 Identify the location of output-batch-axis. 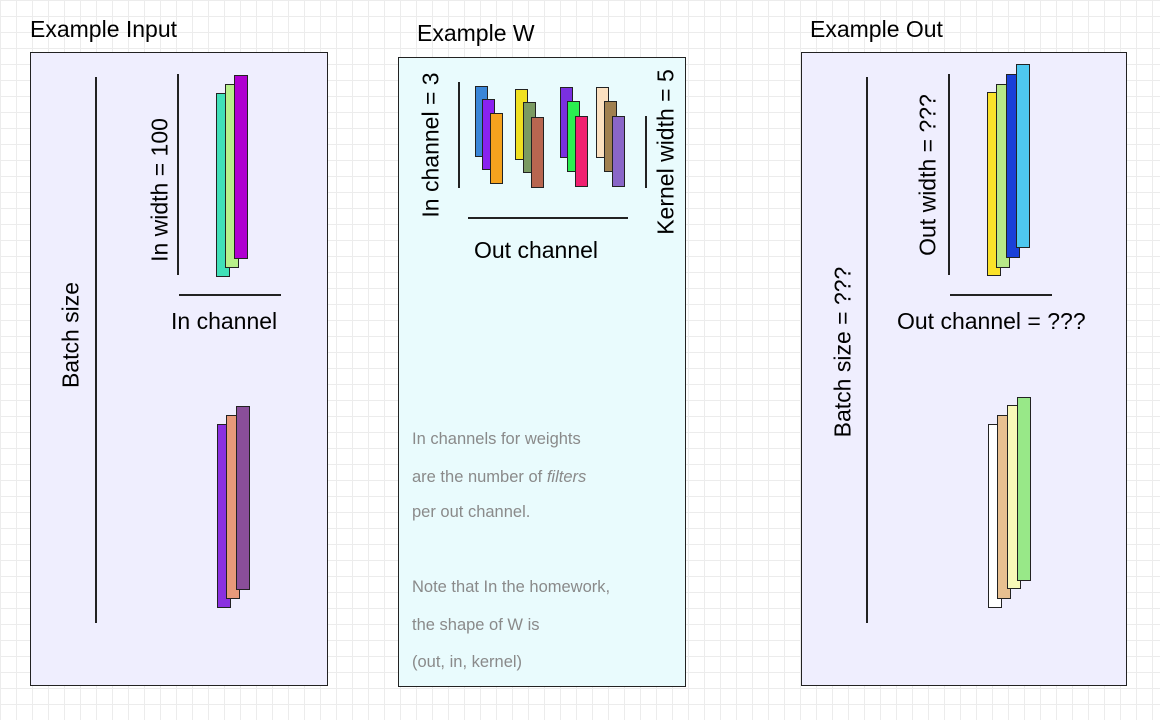
(867, 350).